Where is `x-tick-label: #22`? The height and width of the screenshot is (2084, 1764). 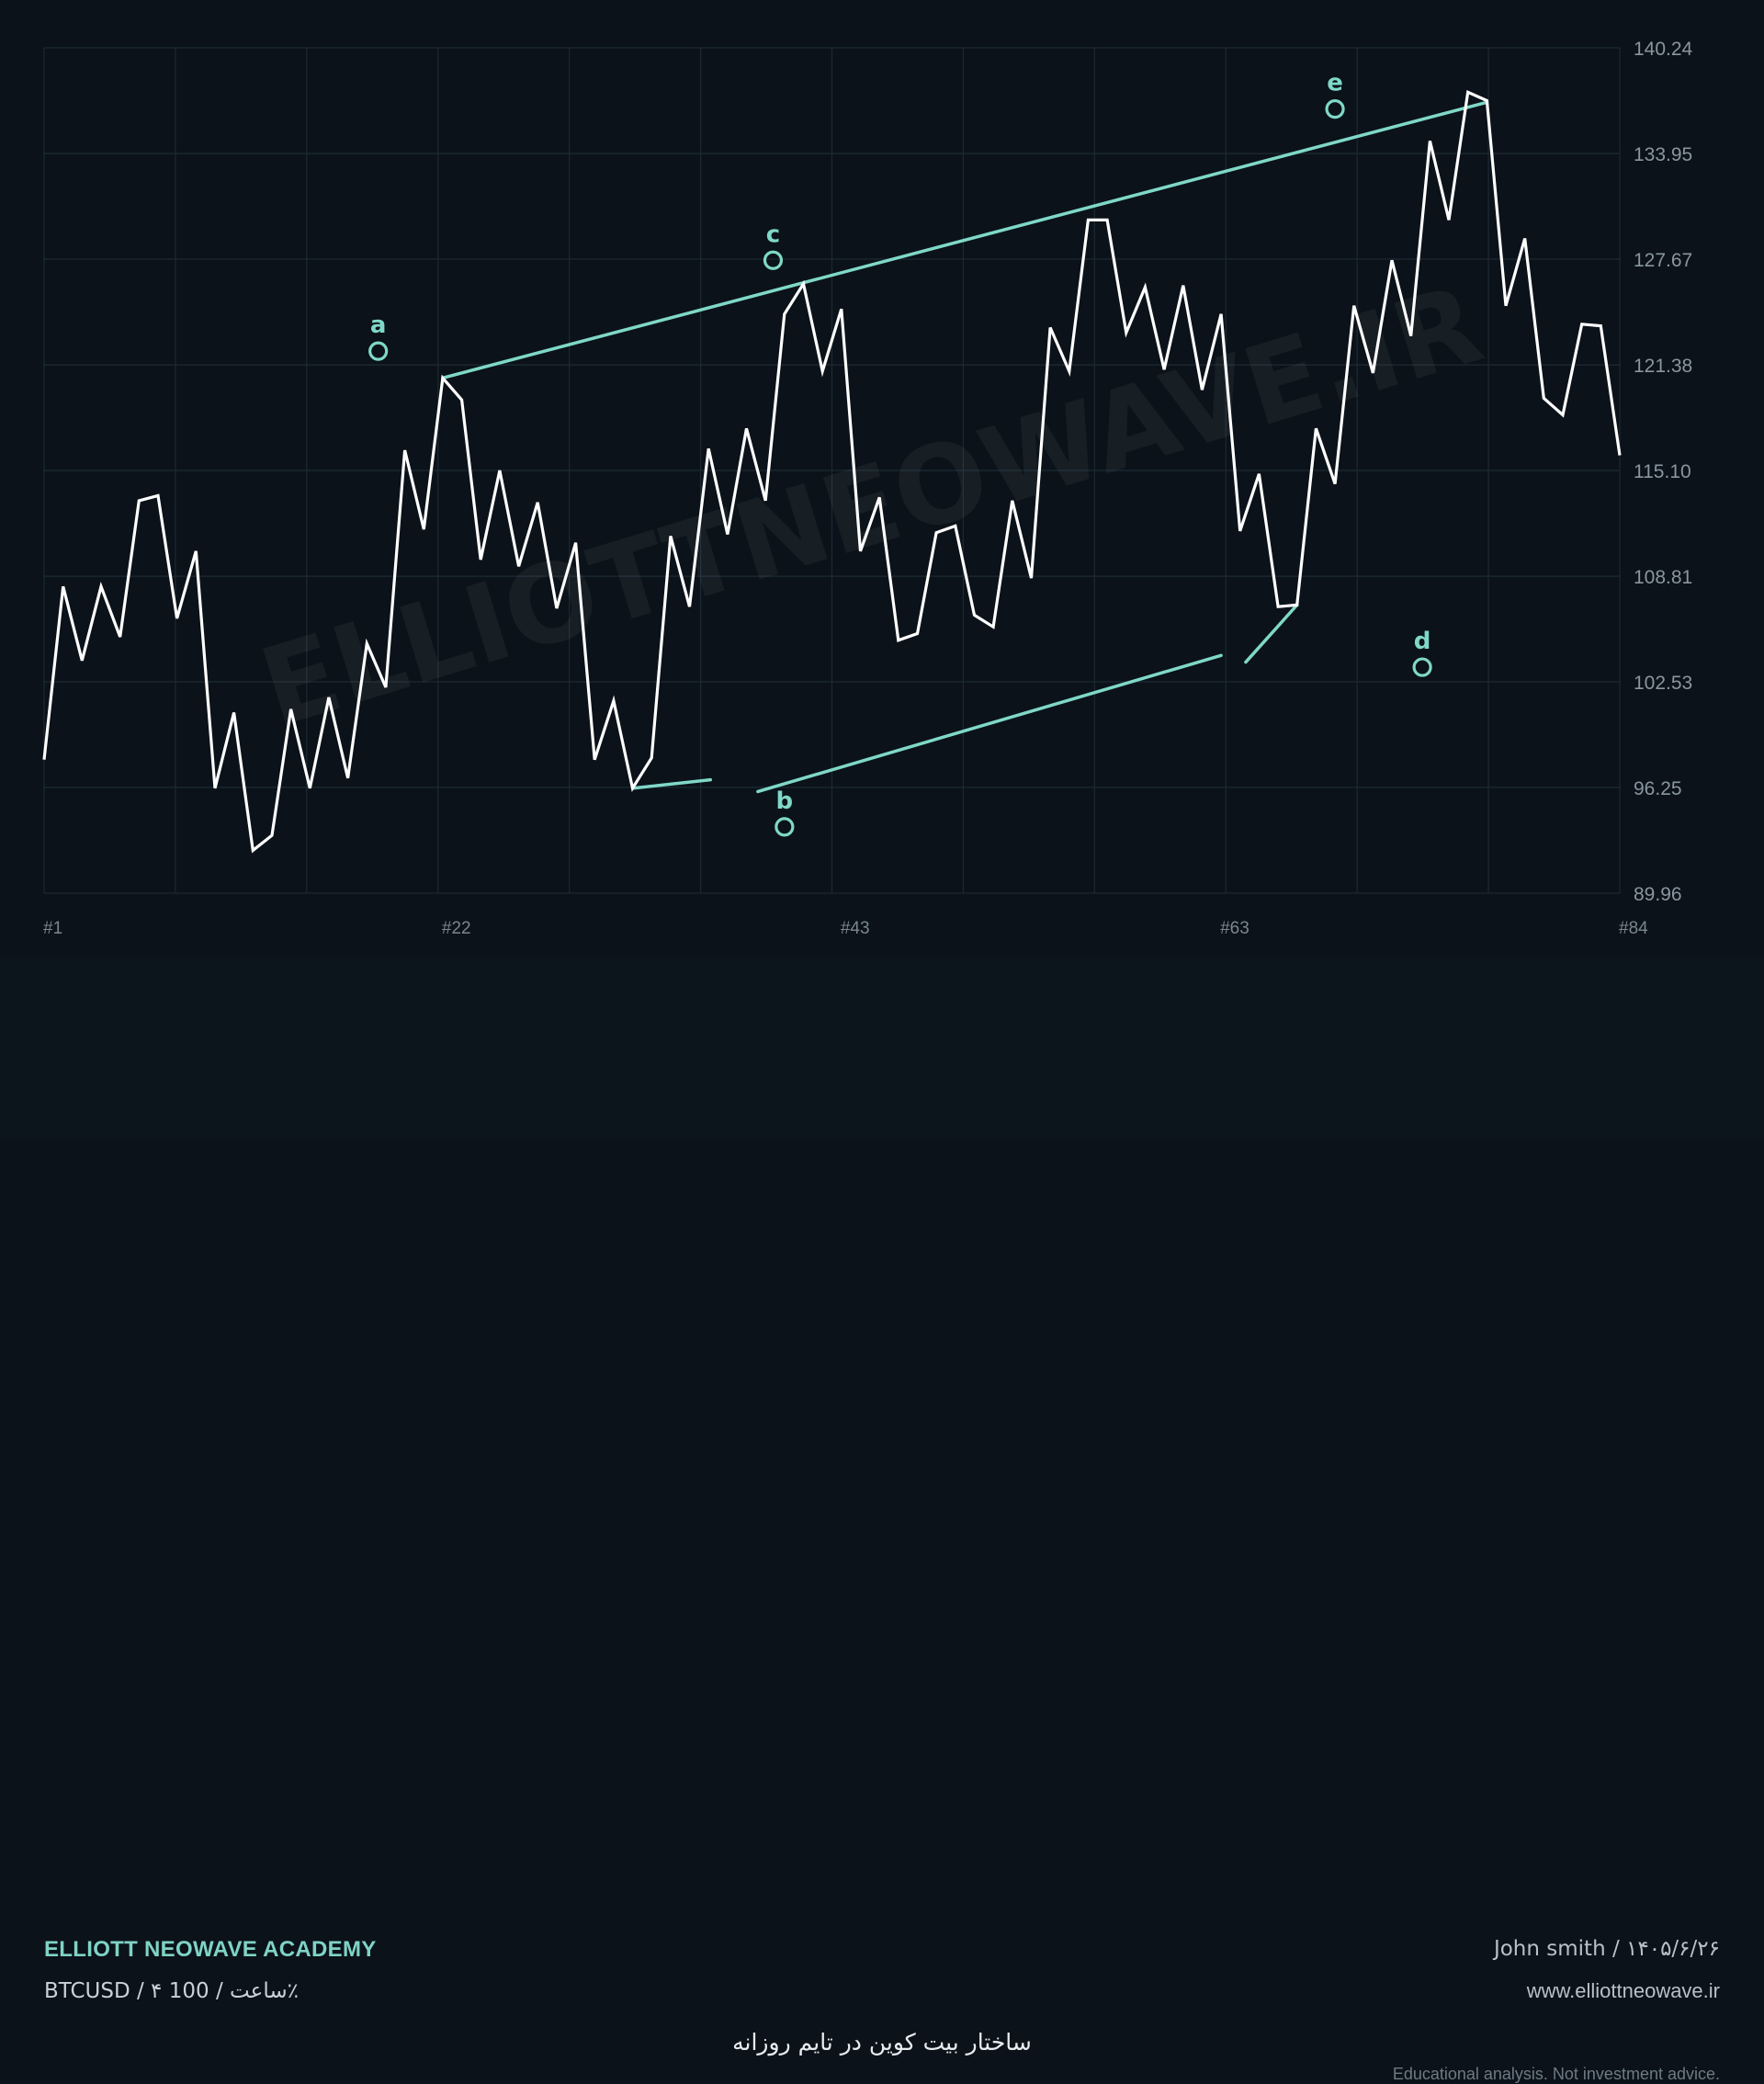
x-tick-label: #22 is located at coordinates (456, 928).